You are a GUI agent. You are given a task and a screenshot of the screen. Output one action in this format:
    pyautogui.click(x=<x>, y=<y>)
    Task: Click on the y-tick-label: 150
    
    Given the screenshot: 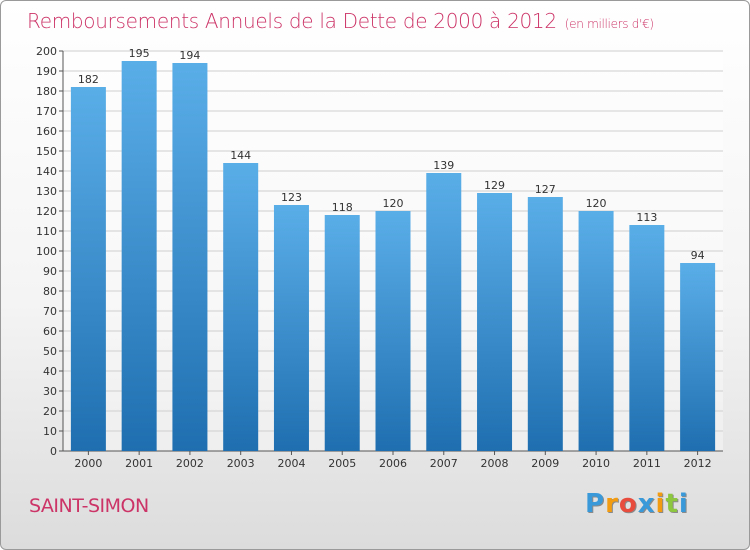 What is the action you would take?
    pyautogui.click(x=46, y=151)
    